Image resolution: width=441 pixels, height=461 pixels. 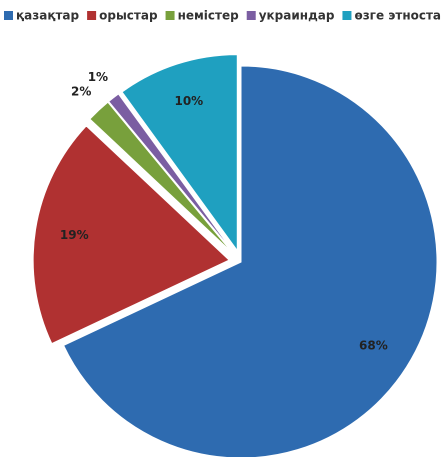 What do you see at coordinates (373, 346) in the screenshot?
I see `data-label: 68%` at bounding box center [373, 346].